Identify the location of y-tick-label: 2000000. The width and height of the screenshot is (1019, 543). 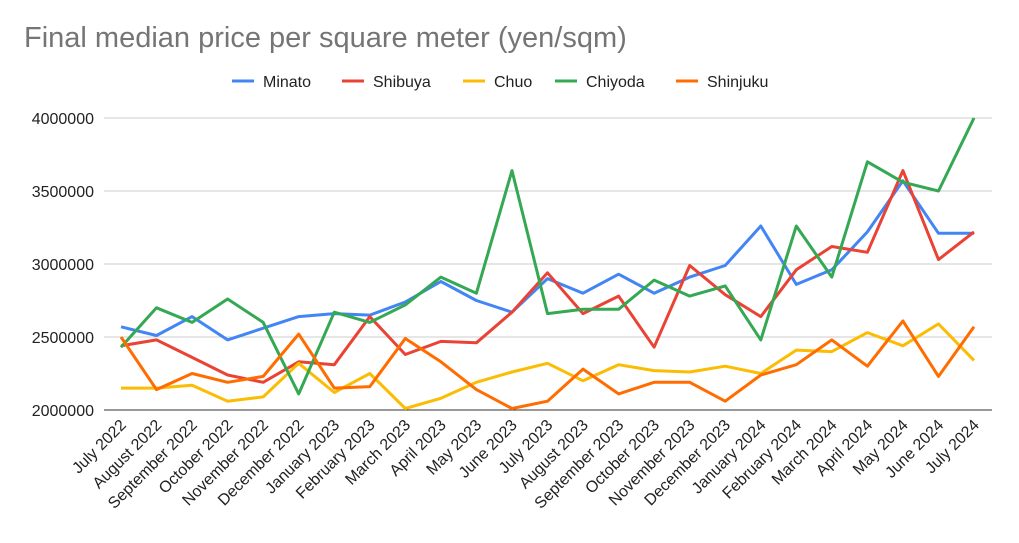
(63, 411).